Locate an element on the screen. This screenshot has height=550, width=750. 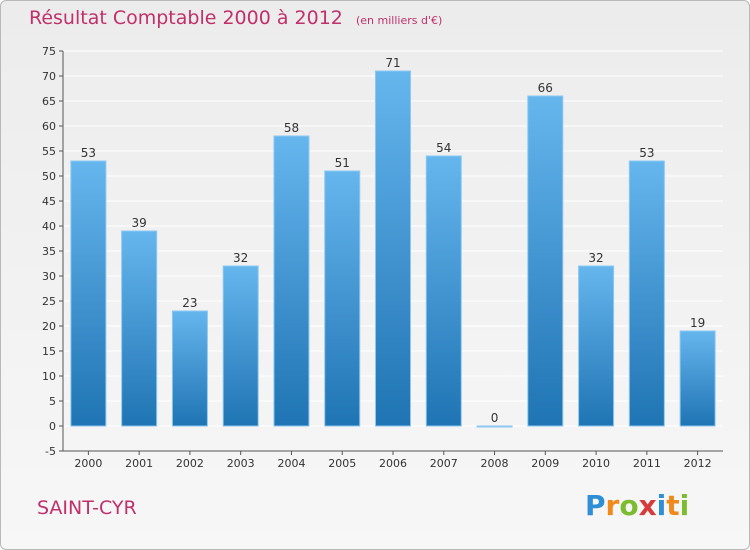
y-tick-label: 25 is located at coordinates (49, 301).